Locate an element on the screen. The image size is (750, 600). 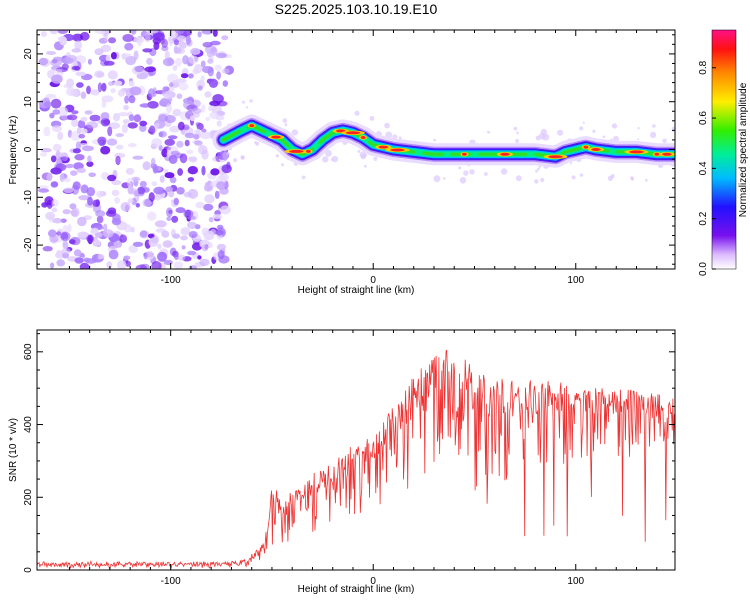
colorbar-label: Normalized spectral amplitude is located at coordinates (743, 149).